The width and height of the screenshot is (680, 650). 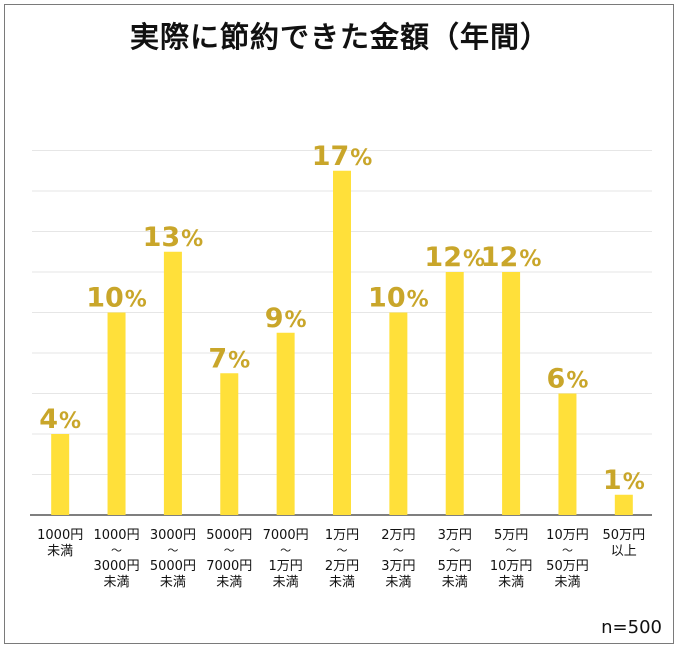 I want to click on bar-value-label: 1%, so click(x=624, y=480).